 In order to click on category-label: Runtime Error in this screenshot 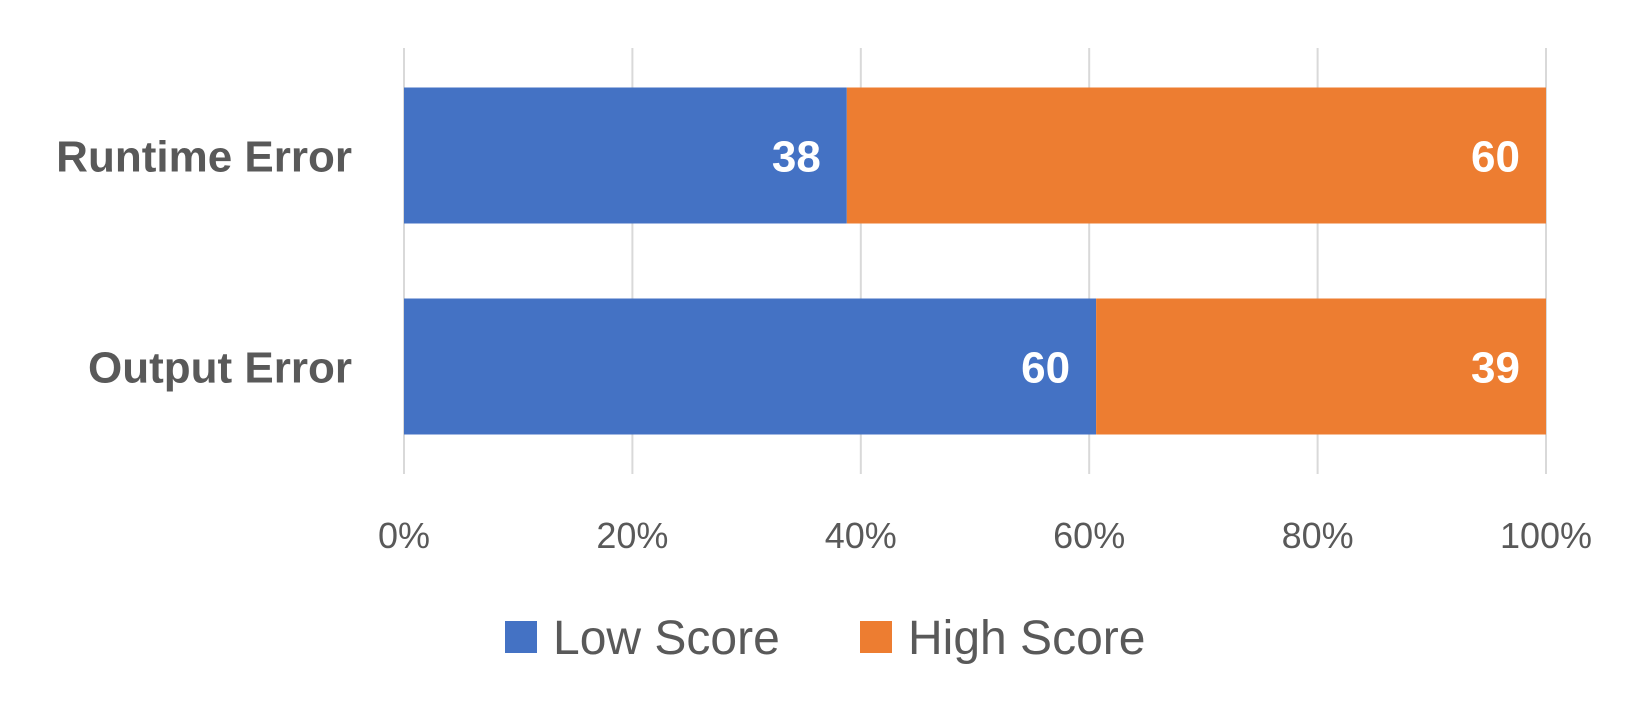, I will do `click(204, 157)`.